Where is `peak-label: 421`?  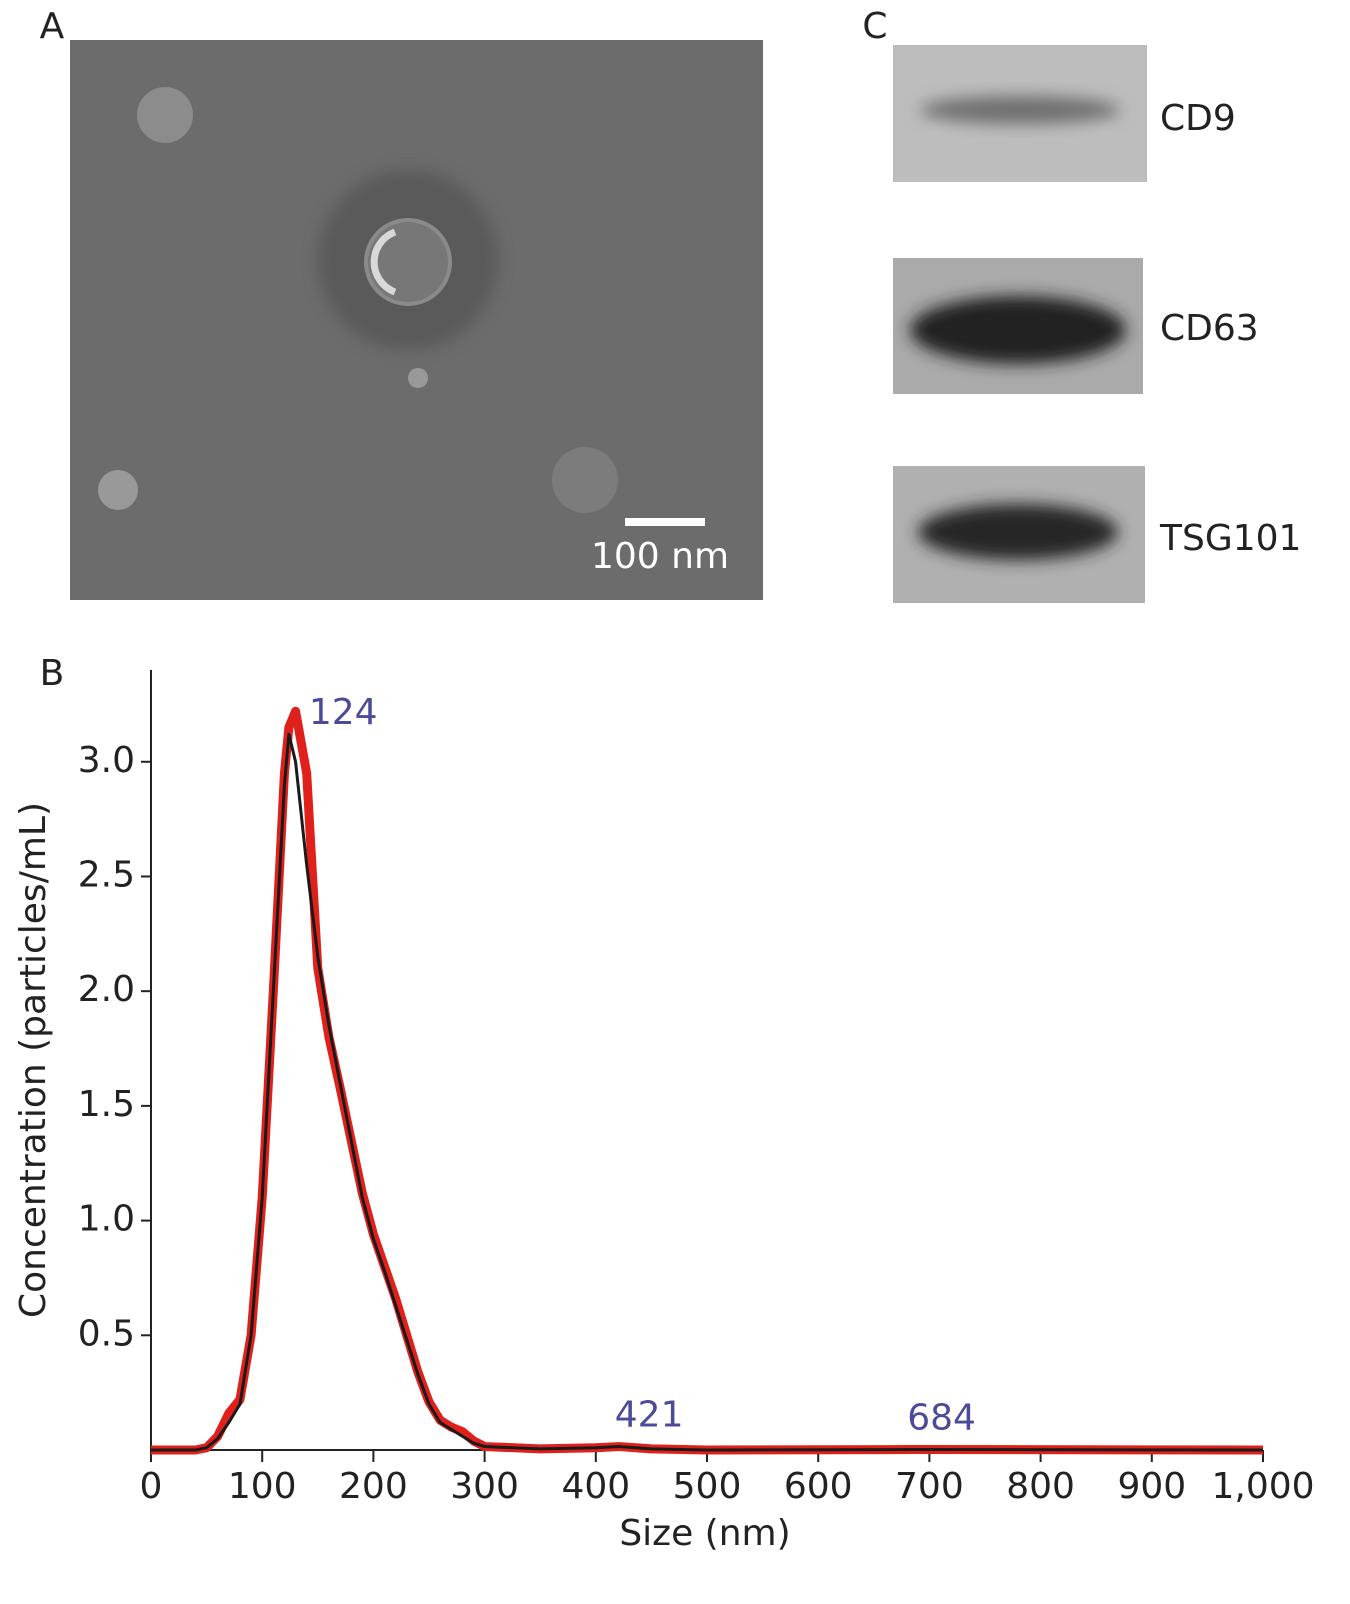 peak-label: 421 is located at coordinates (649, 1415).